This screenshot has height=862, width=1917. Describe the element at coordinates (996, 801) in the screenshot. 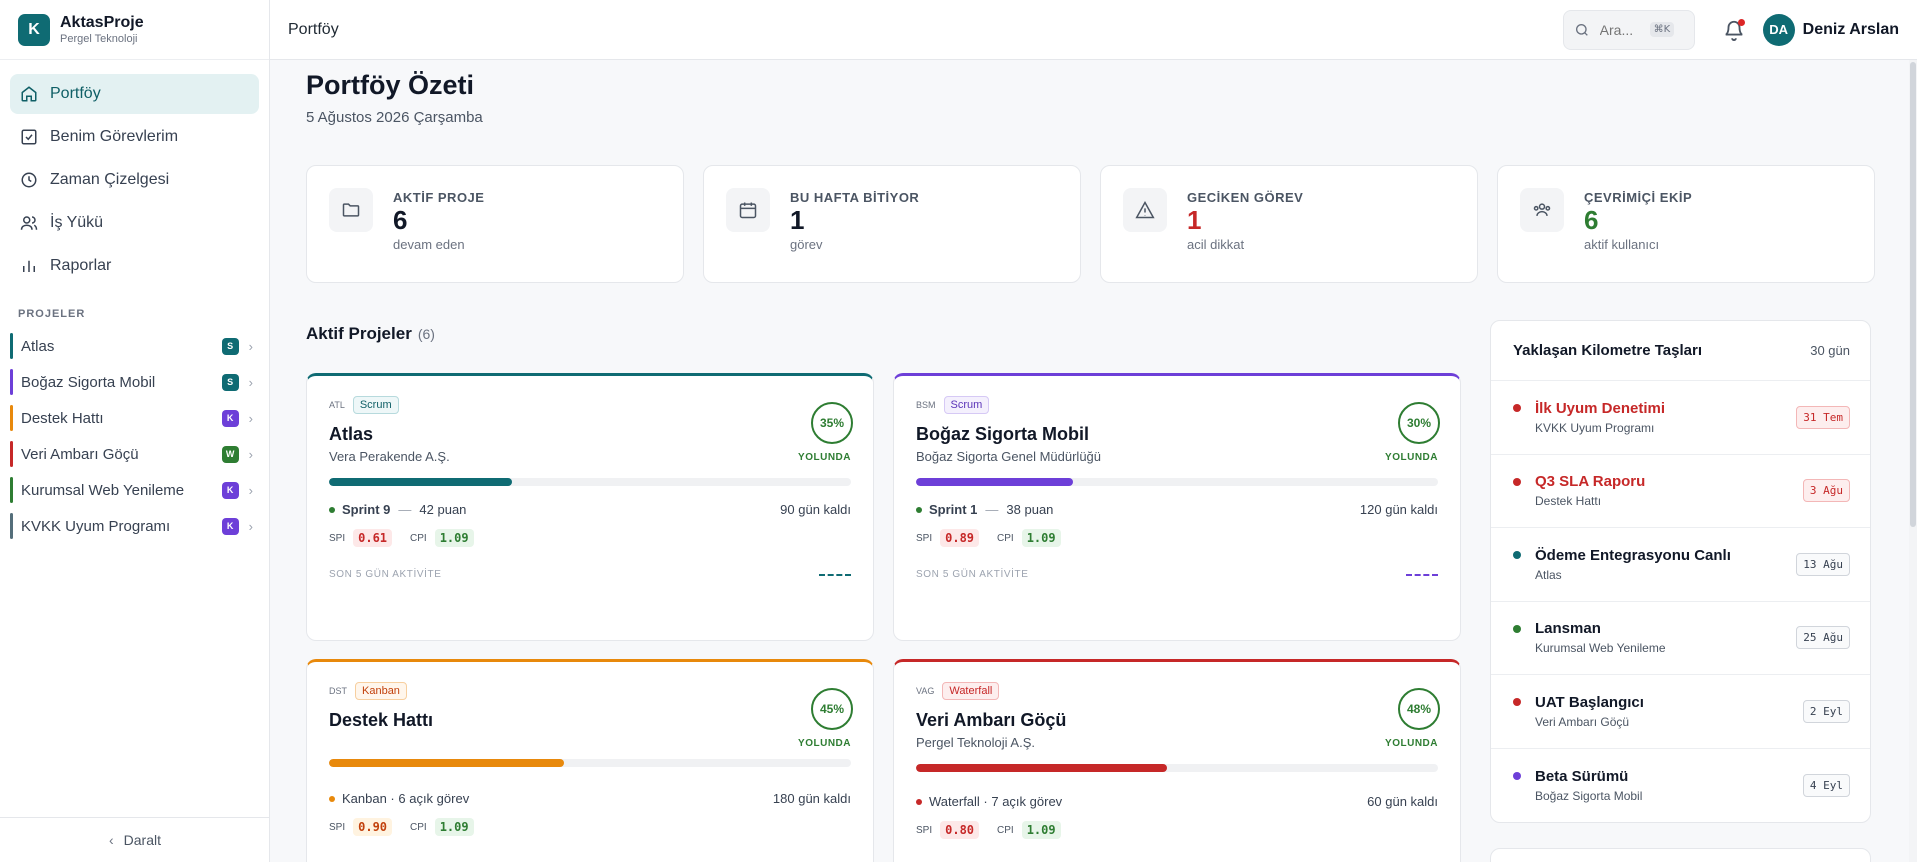

I see `summary-text: Waterfall · 7 açık görev` at that location.